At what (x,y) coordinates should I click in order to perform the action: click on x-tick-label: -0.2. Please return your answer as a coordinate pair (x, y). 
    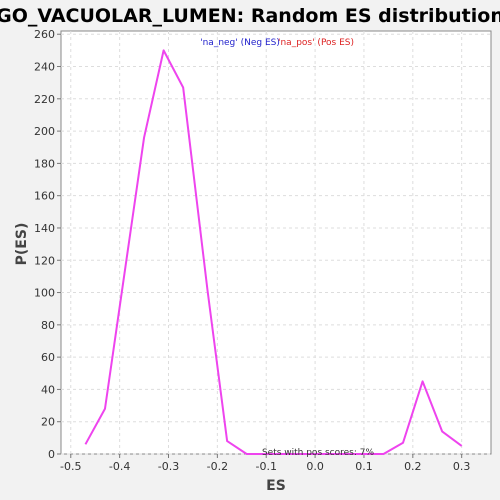
    Looking at the image, I should click on (217, 466).